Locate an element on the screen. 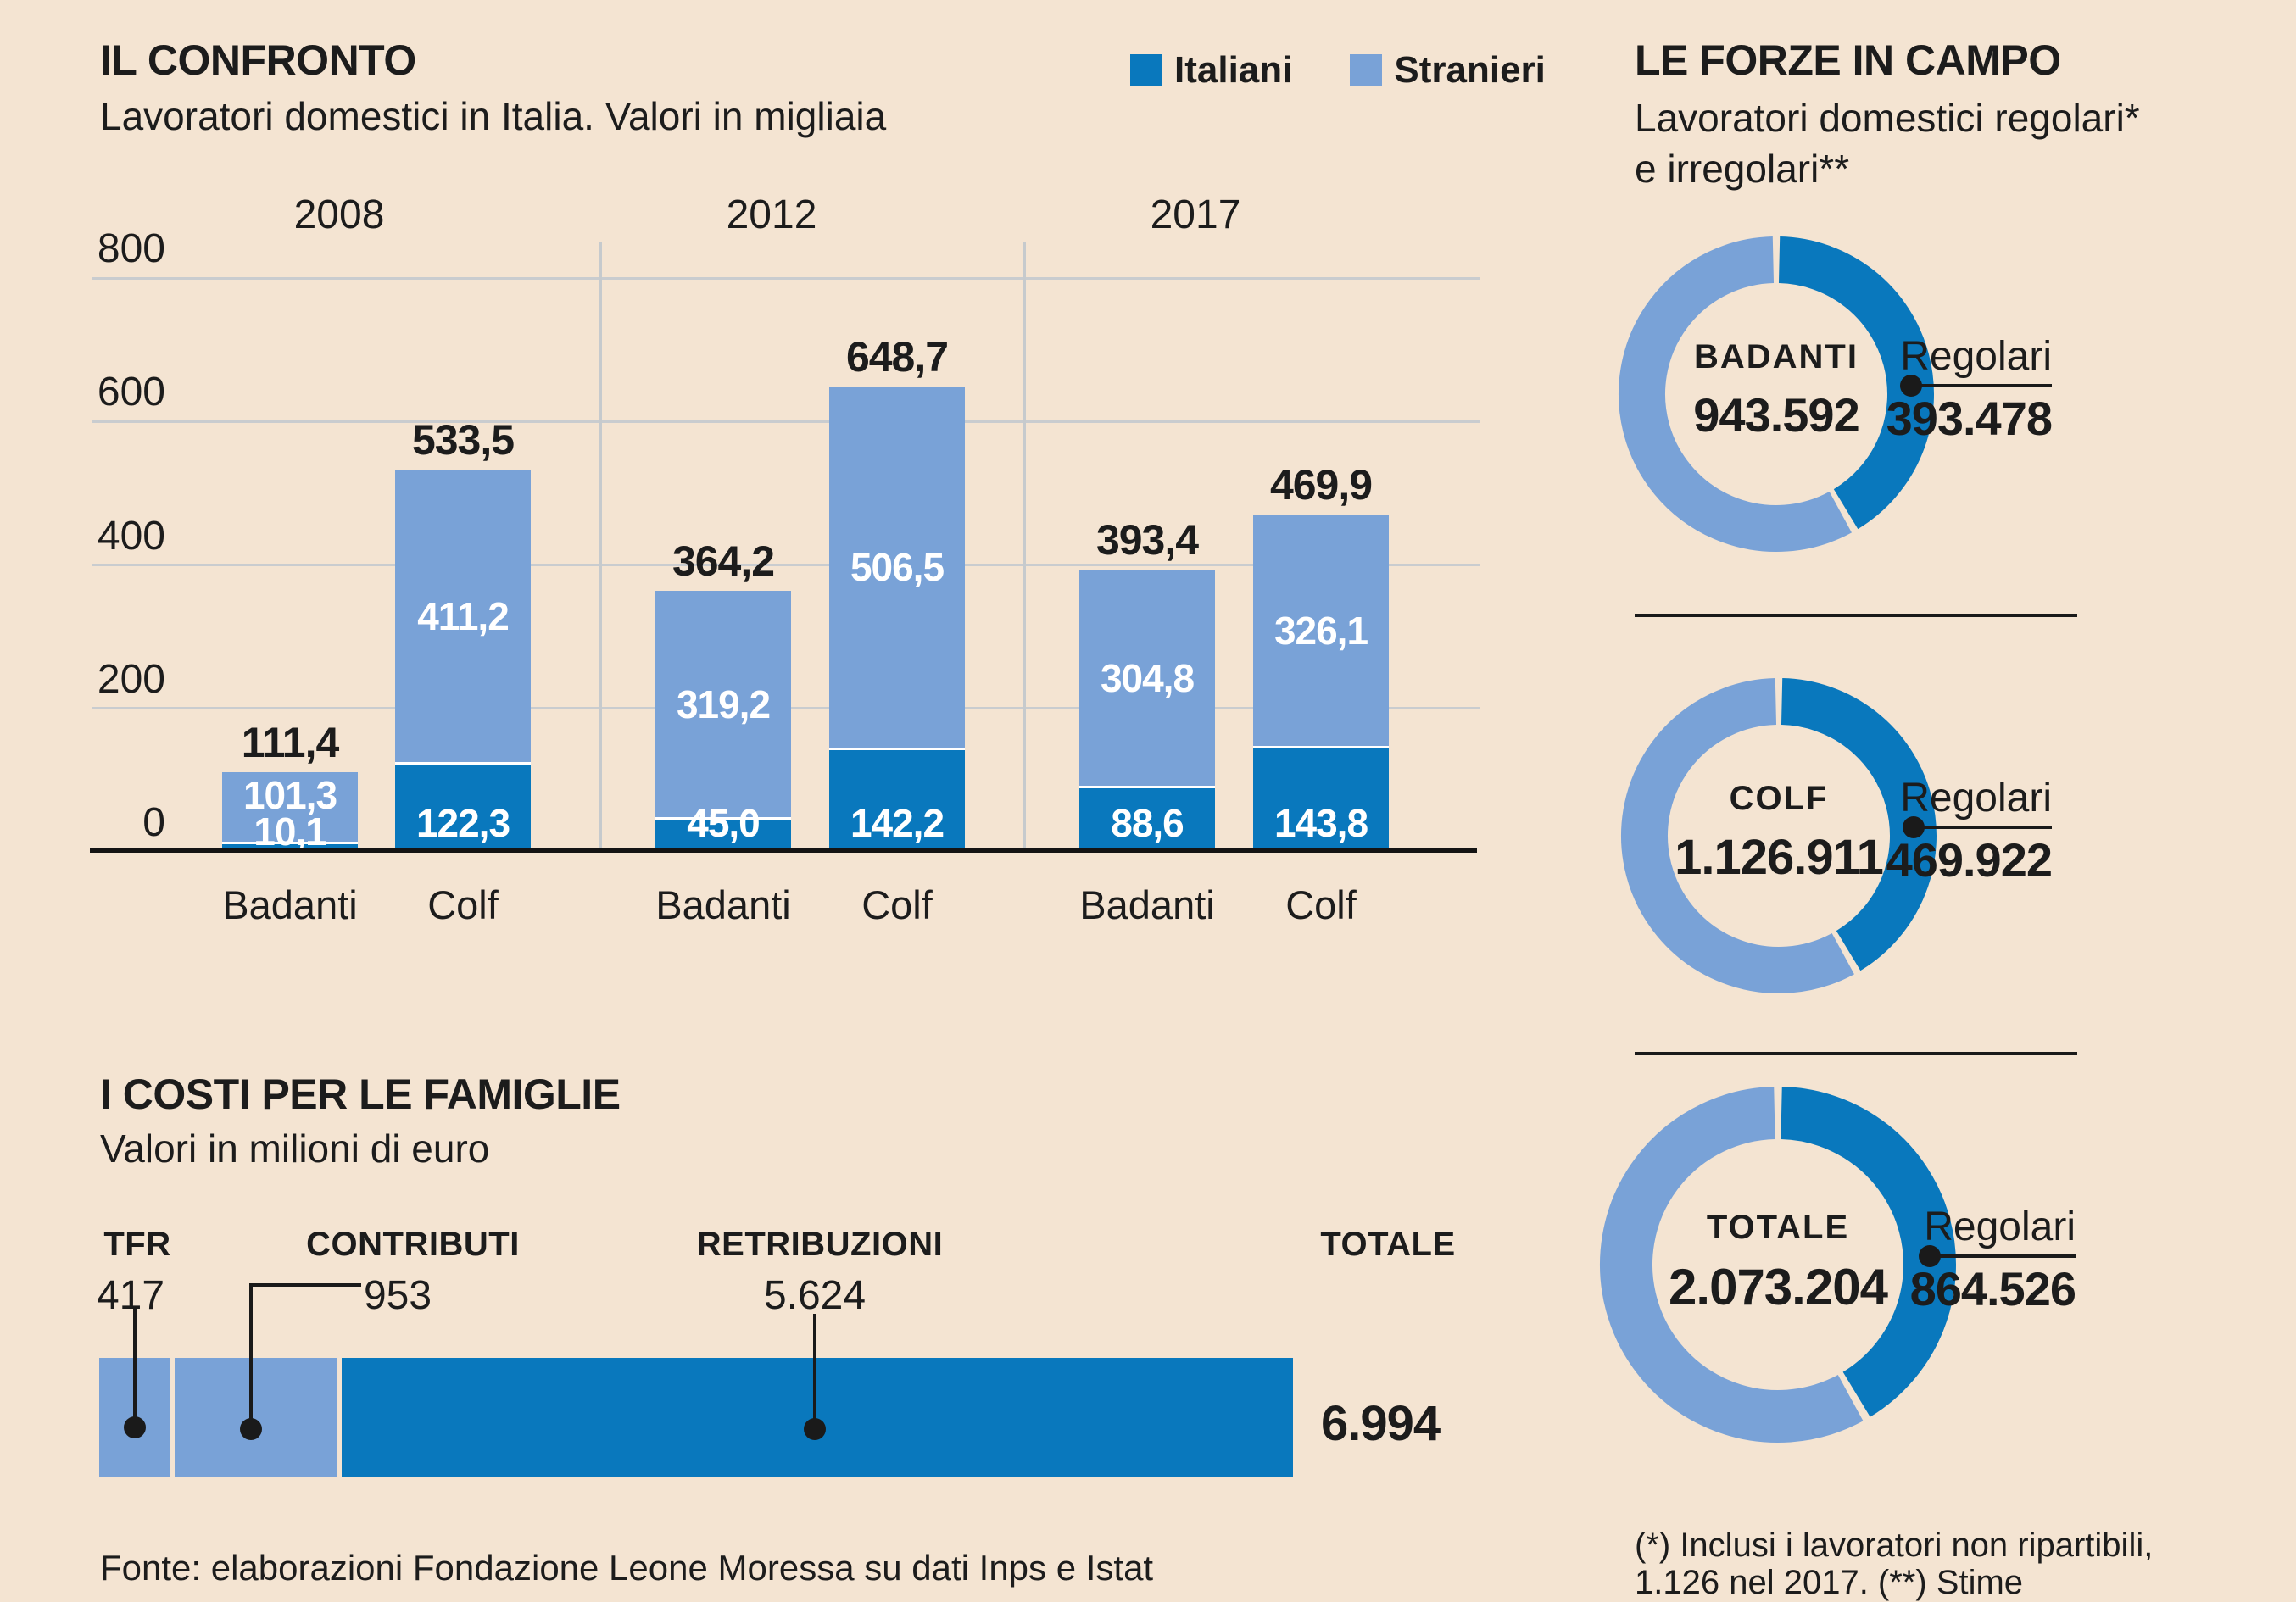 The width and height of the screenshot is (2296, 1602). donut-chart-colf is located at coordinates (1779, 835).